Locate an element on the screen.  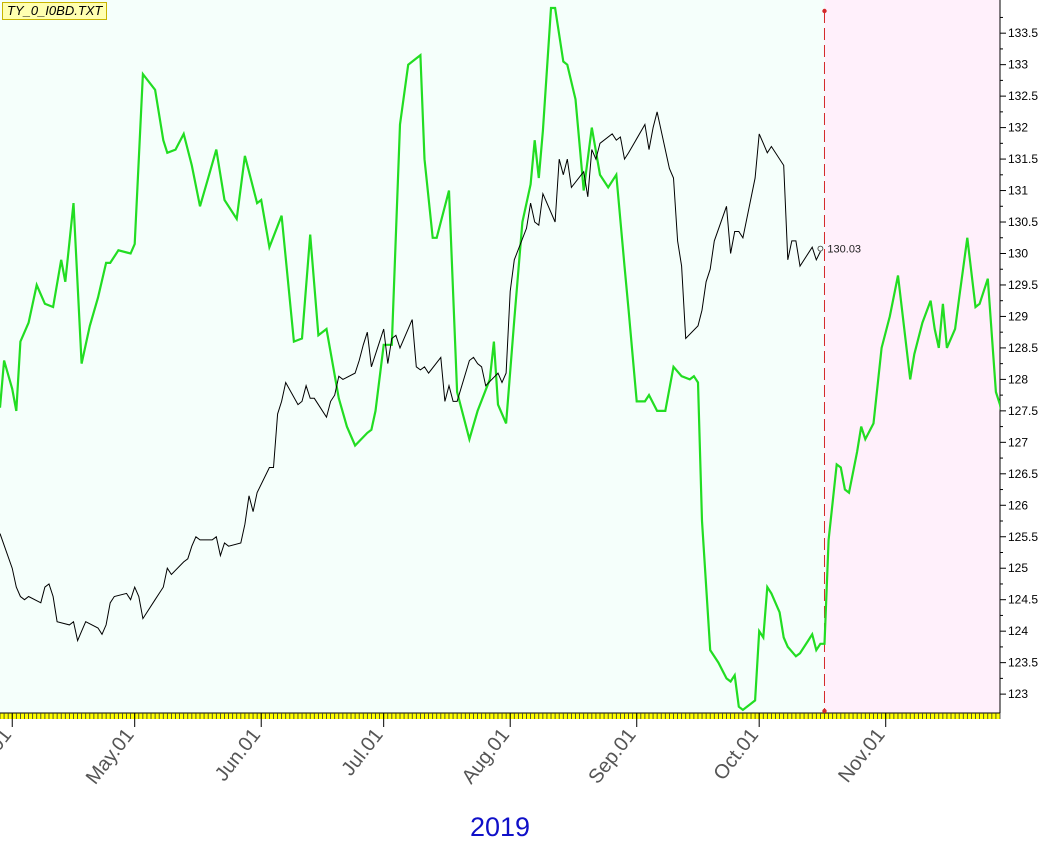
y-tick-label: 125 is located at coordinates (1018, 568).